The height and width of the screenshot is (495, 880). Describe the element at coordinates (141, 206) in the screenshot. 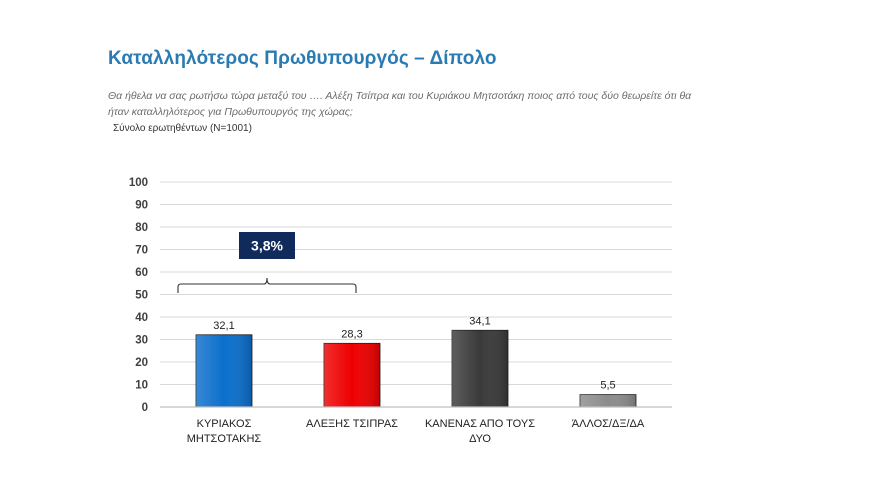

I see `y-tick-label: 90` at that location.